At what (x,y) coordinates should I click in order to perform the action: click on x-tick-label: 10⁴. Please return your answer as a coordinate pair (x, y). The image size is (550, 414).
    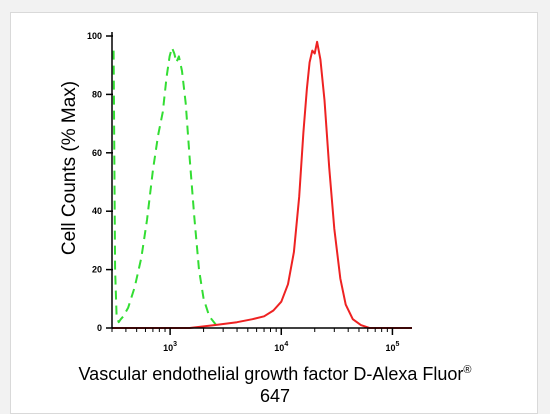
    Looking at the image, I should click on (281, 347).